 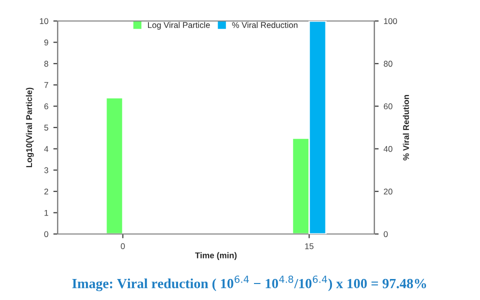 I want to click on y-tick-label: 2, so click(x=46, y=191).